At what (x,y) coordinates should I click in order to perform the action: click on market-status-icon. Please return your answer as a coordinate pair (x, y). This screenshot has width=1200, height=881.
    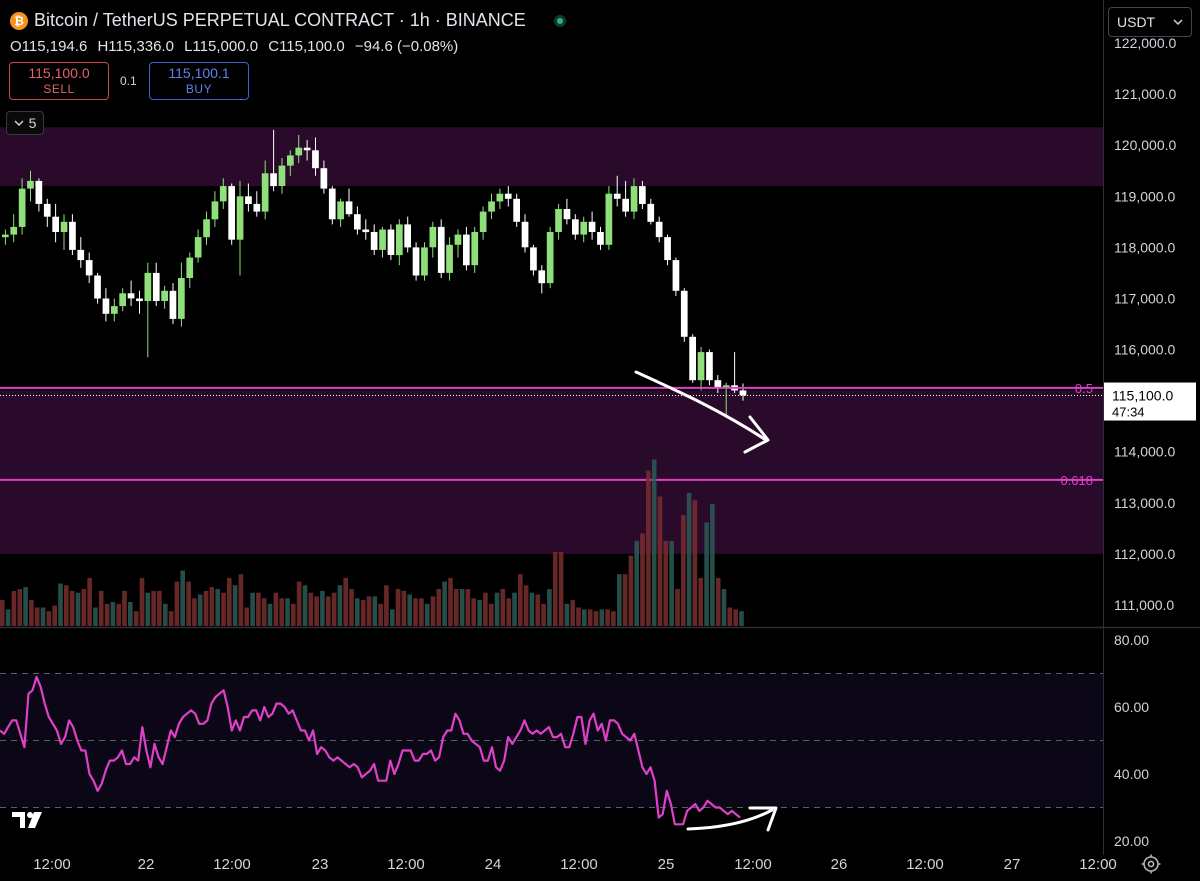
    Looking at the image, I should click on (559, 20).